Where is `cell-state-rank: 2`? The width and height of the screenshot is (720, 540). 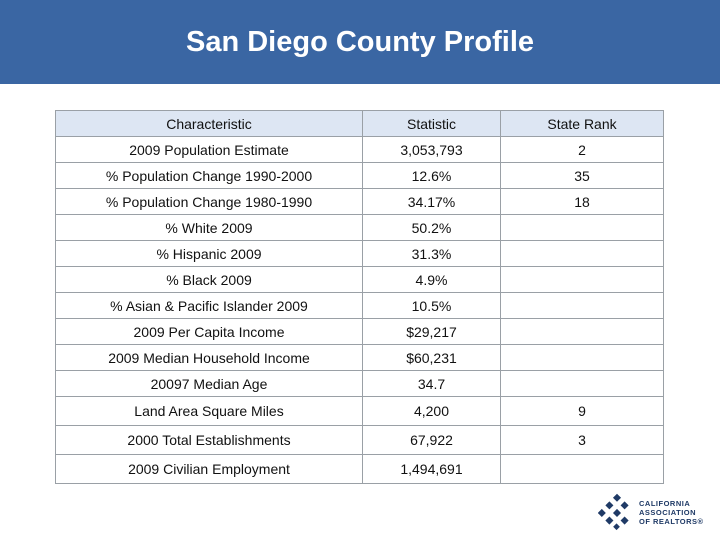
cell-state-rank: 2 is located at coordinates (582, 149).